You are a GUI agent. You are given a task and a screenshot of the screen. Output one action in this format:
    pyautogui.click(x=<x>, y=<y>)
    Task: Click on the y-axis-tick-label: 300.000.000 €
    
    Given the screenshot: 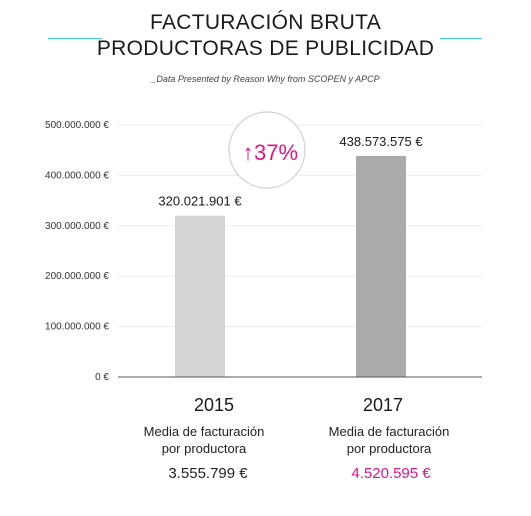 What is the action you would take?
    pyautogui.click(x=77, y=226)
    